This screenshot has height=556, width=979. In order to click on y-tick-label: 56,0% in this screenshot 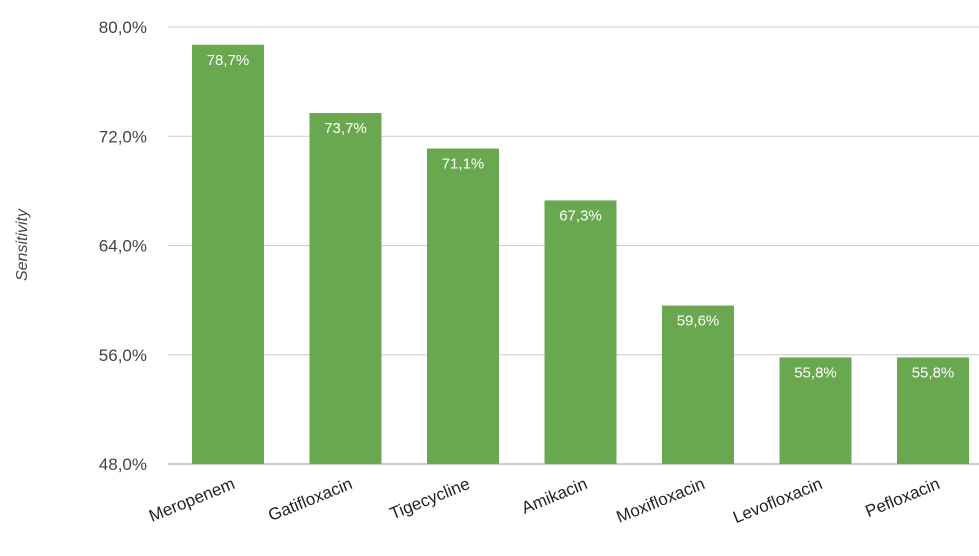, I will do `click(123, 355)`.